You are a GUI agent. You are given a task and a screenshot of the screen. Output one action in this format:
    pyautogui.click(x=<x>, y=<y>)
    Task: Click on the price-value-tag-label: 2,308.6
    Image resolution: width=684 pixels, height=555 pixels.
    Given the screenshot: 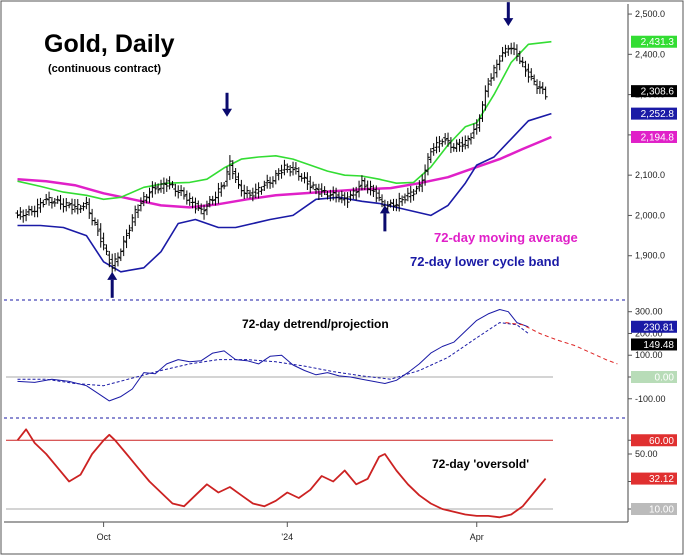 What is the action you would take?
    pyautogui.click(x=658, y=92)
    